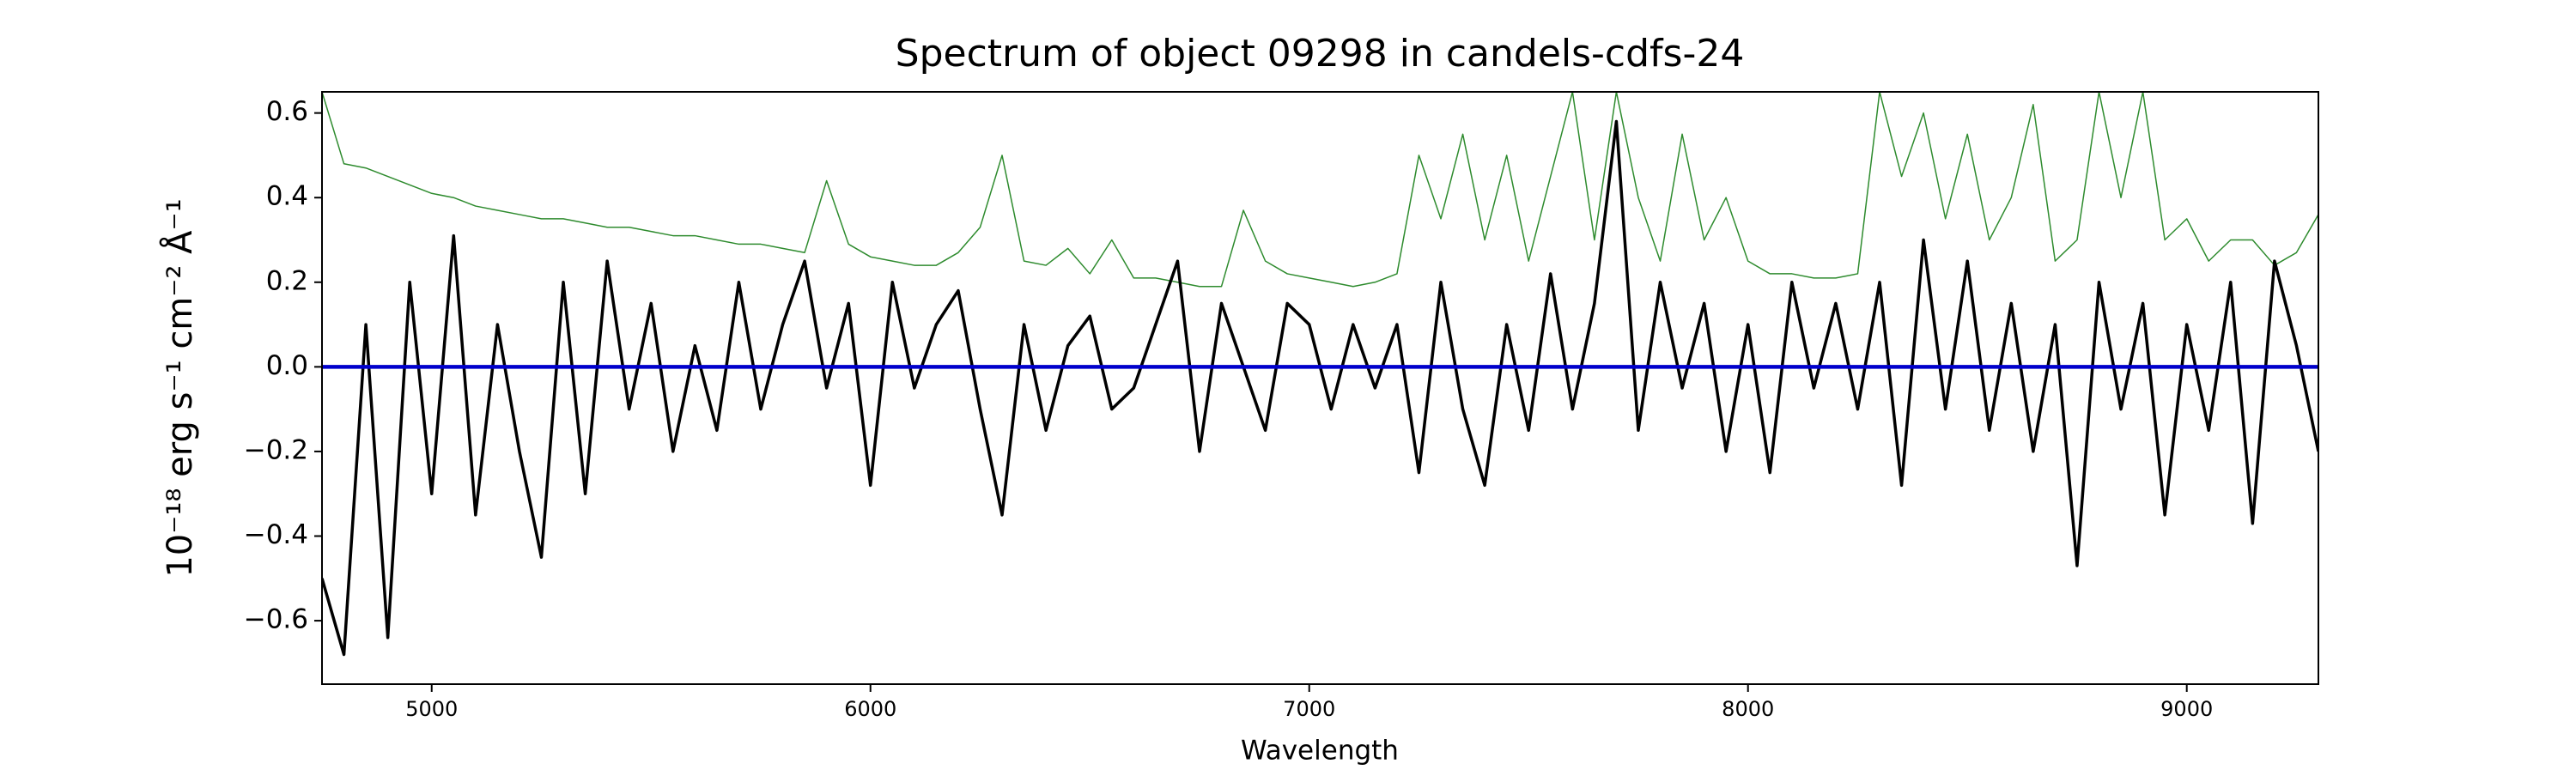 Image resolution: width=2576 pixels, height=776 pixels. What do you see at coordinates (287, 197) in the screenshot?
I see `y-tick-label: 0.4` at bounding box center [287, 197].